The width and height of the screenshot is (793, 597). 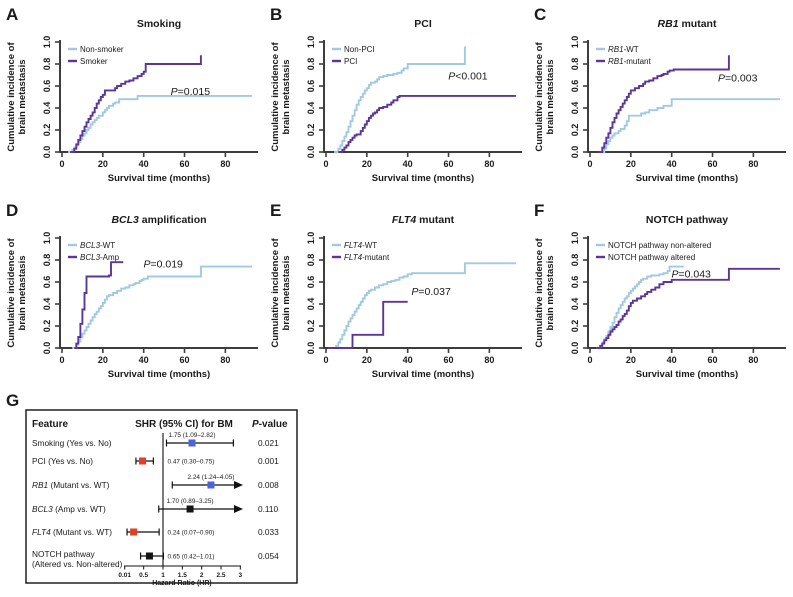 I want to click on forest-value-label: 1.75 (1.09–2.82), so click(x=192, y=435).